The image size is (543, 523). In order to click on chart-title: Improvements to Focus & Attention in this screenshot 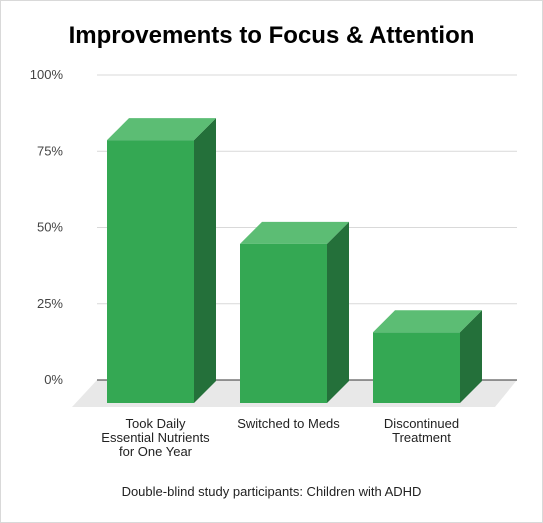, I will do `click(271, 35)`.